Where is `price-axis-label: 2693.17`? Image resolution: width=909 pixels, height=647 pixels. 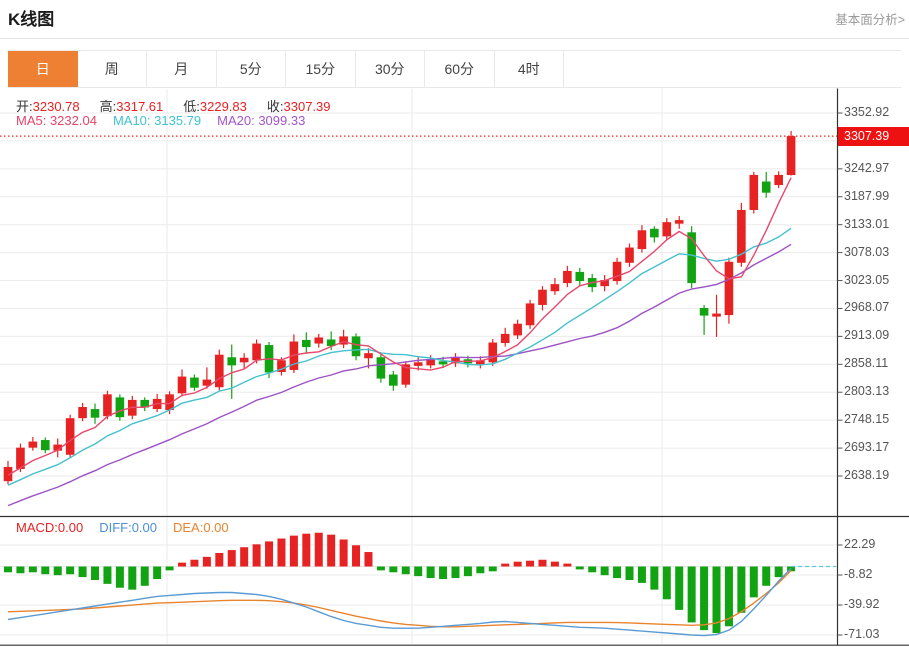 price-axis-label: 2693.17 is located at coordinates (867, 447).